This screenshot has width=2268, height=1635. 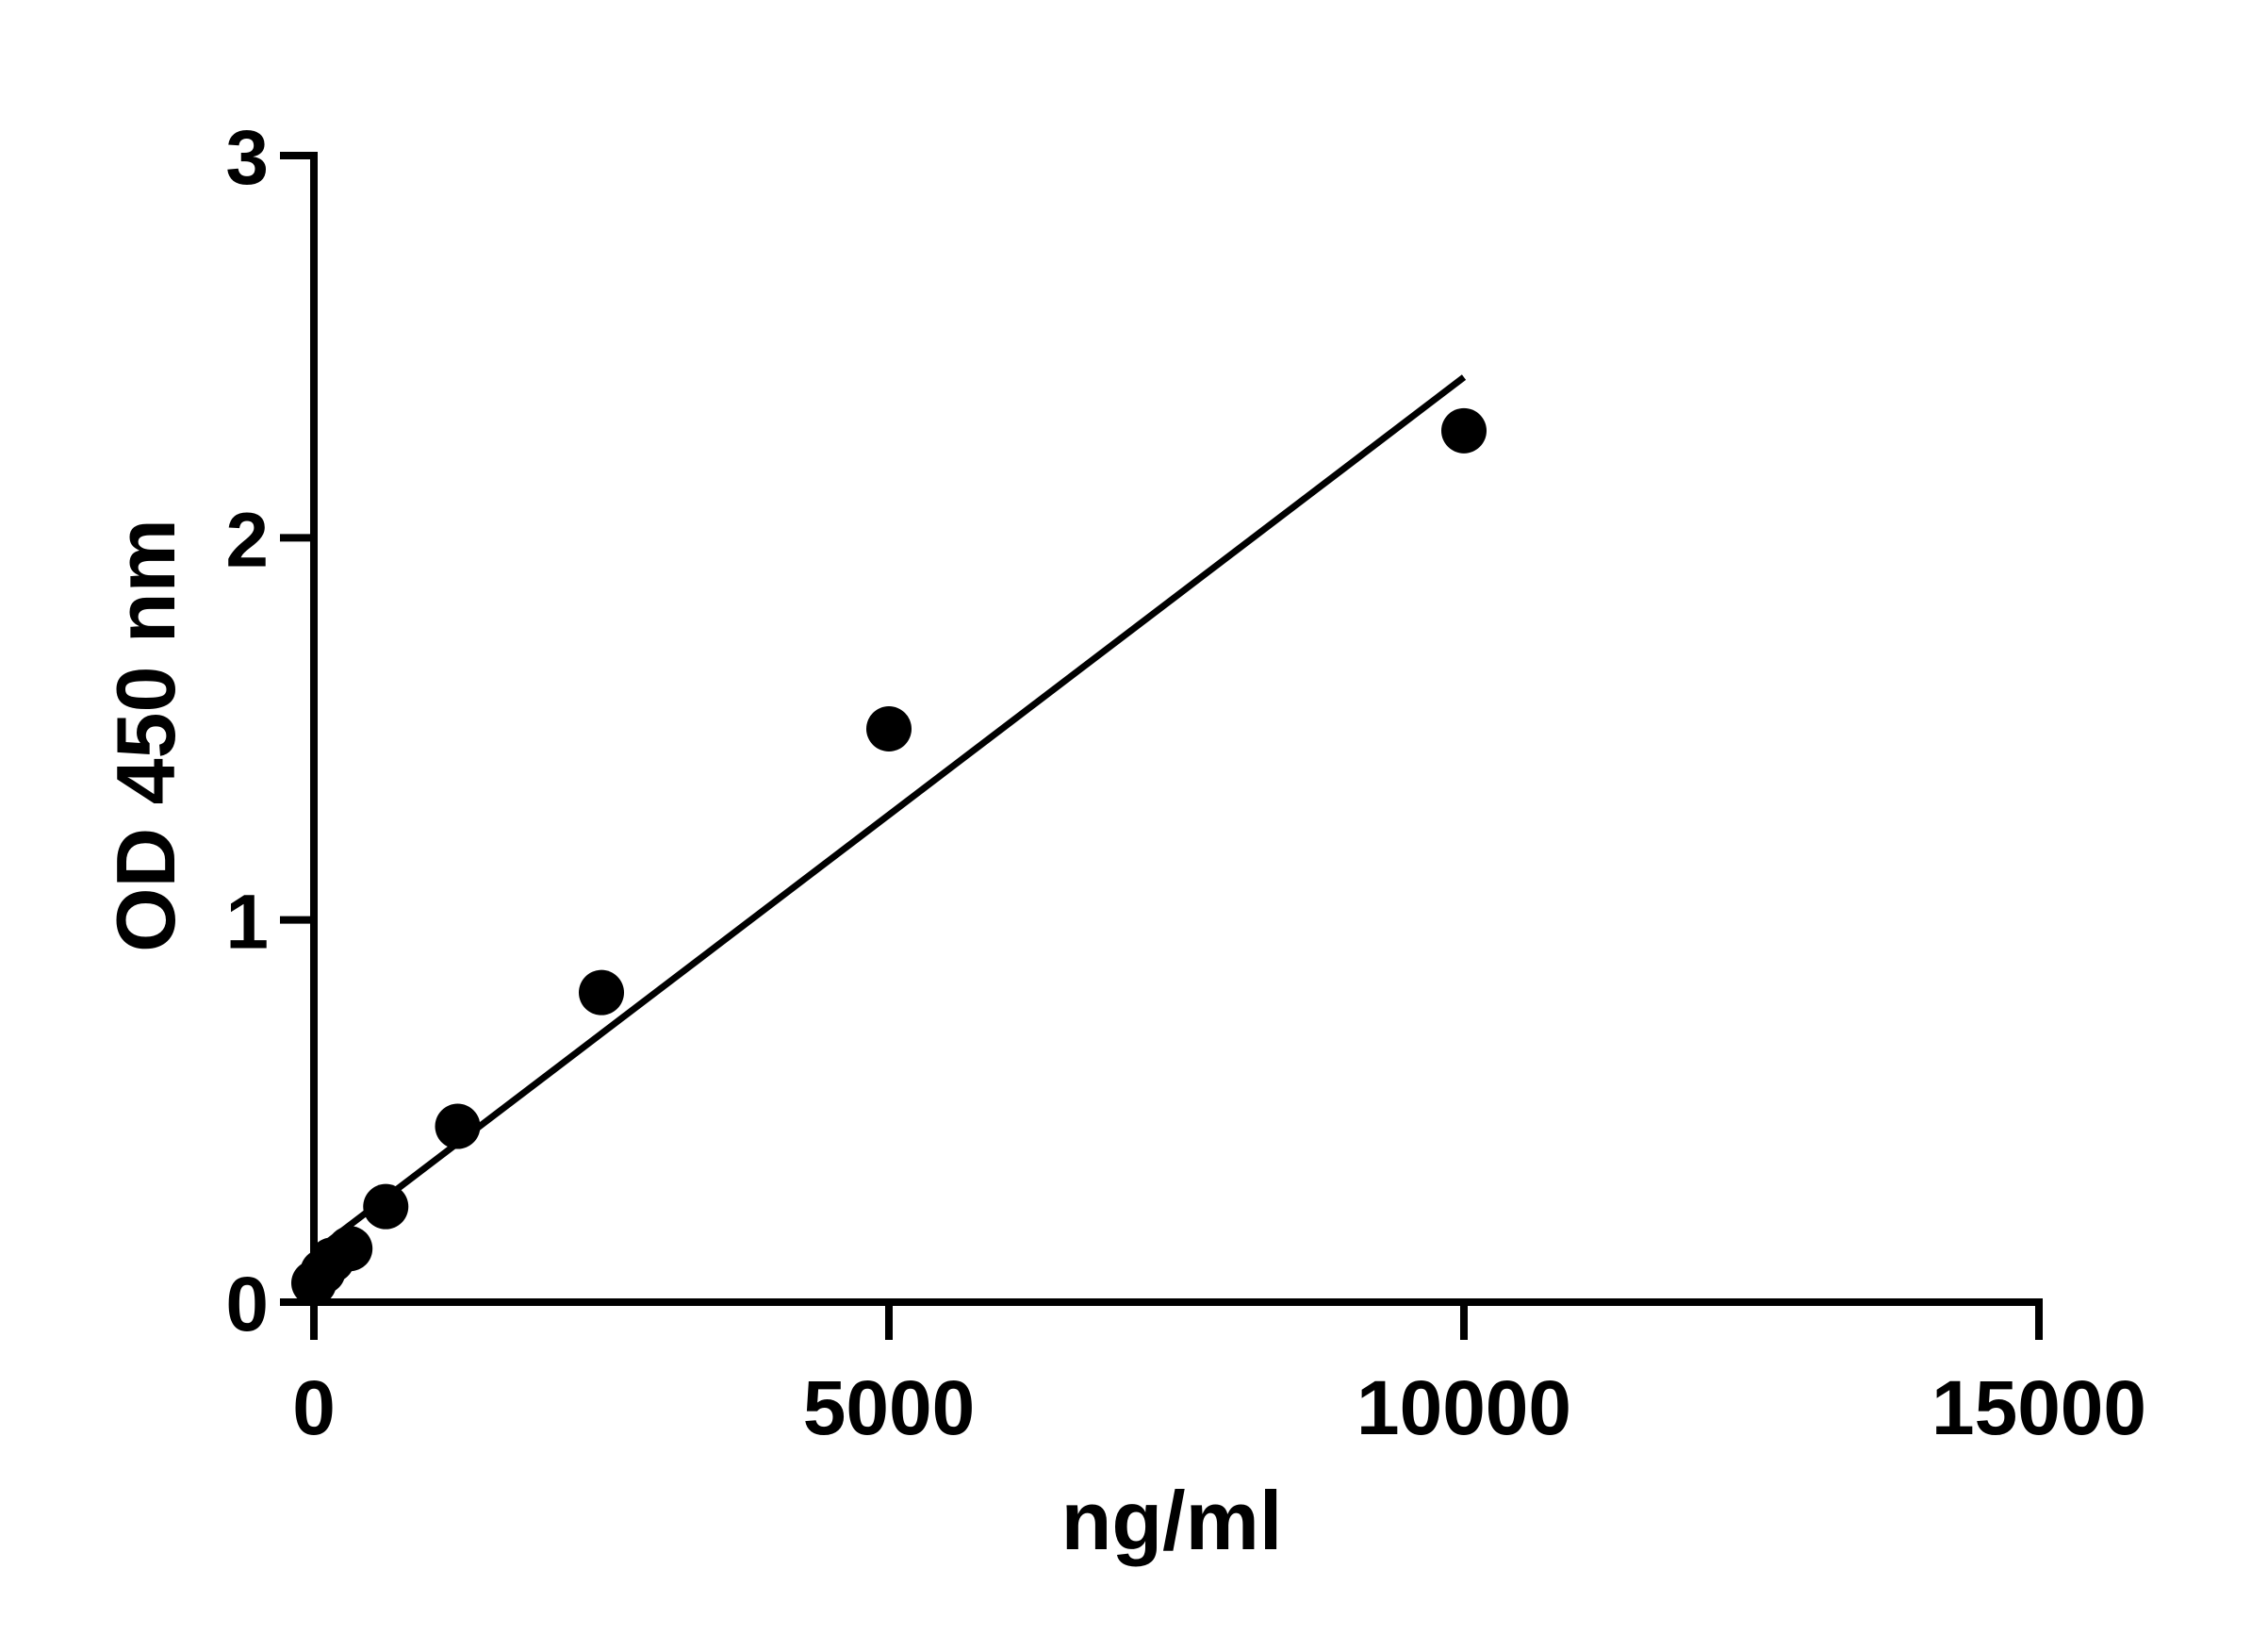 I want to click on x-tick-label: 15000, so click(x=2039, y=1408).